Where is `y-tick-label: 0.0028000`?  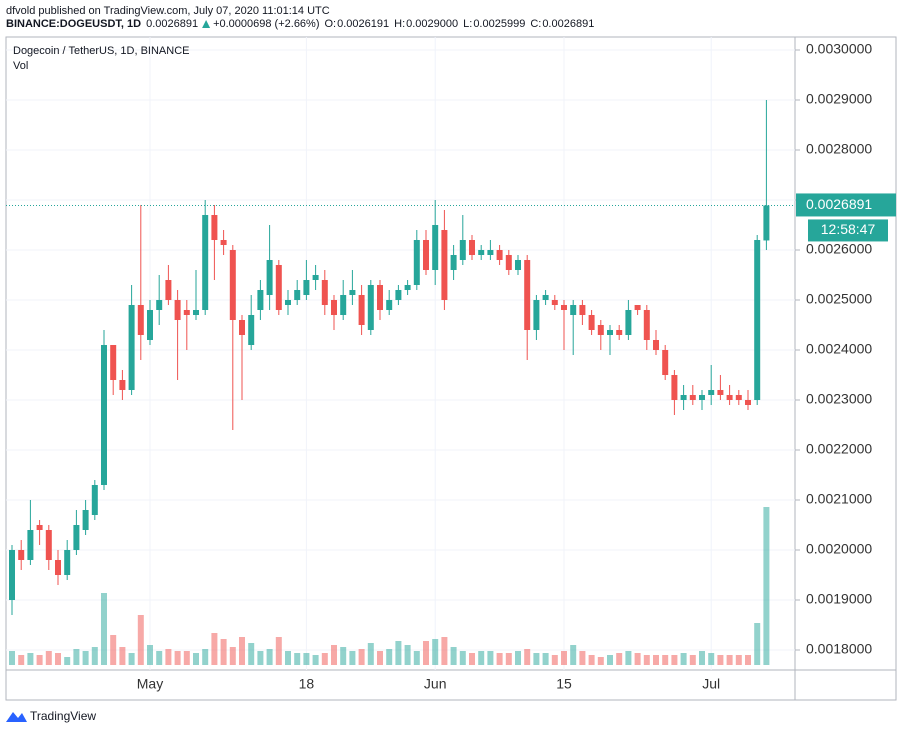
y-tick-label: 0.0028000 is located at coordinates (839, 149).